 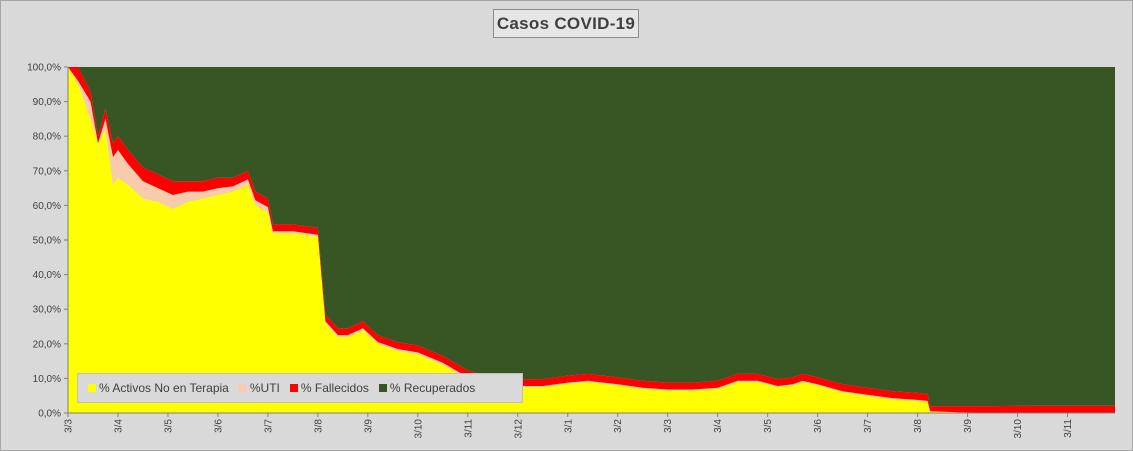 I want to click on y-tick-label: 50,0%, so click(x=47, y=241).